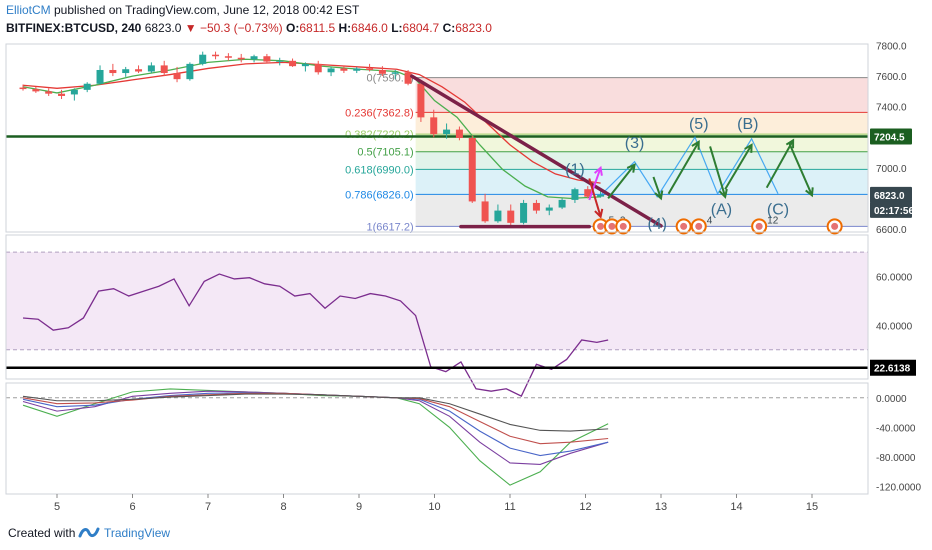  I want to click on author-link: ElliotCM, so click(28, 10).